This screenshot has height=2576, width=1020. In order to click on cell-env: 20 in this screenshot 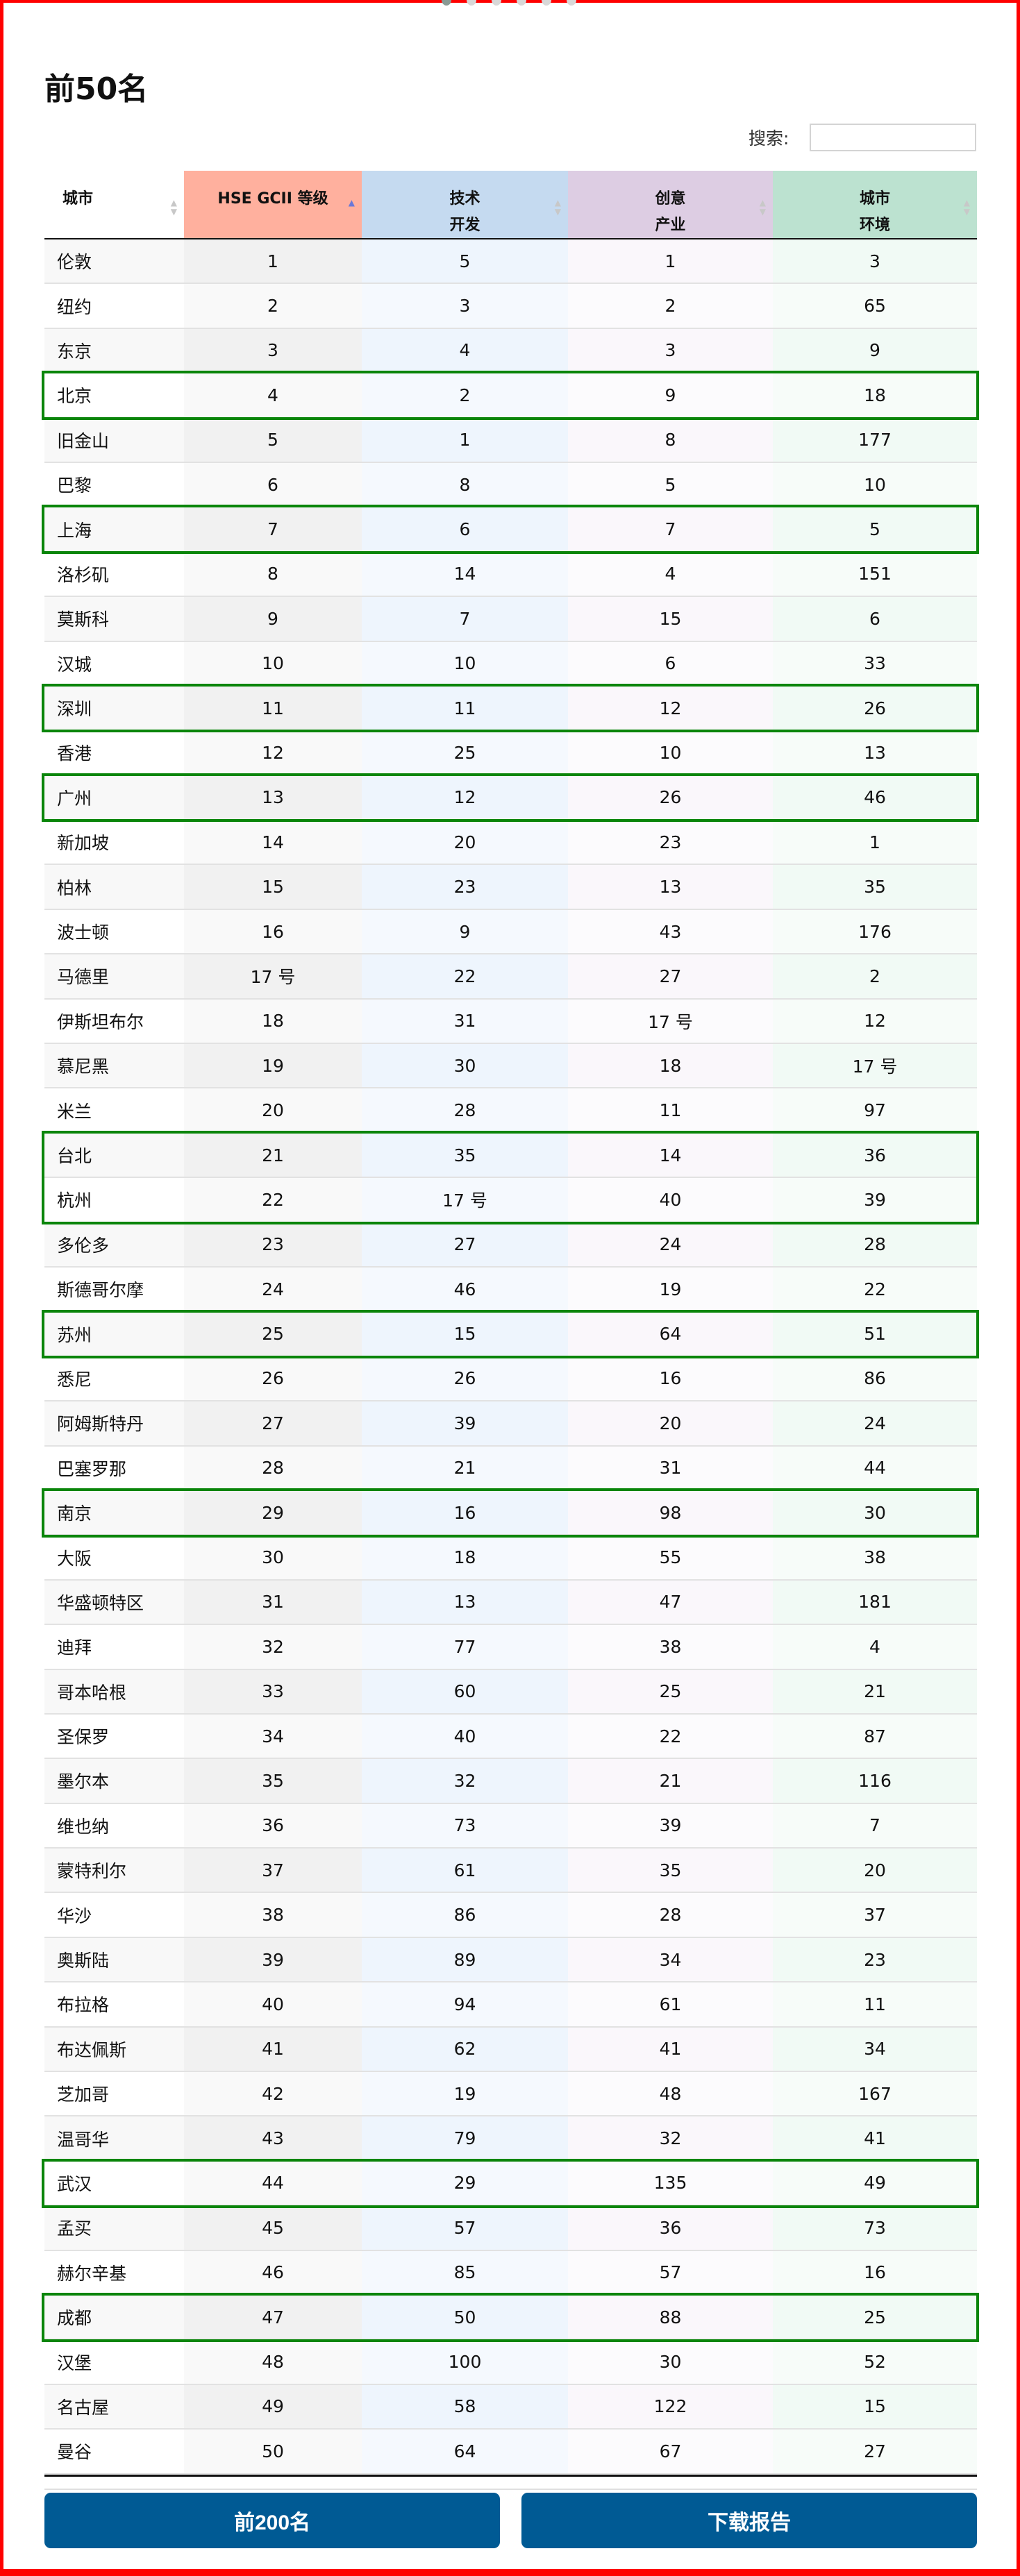, I will do `click(875, 1870)`.